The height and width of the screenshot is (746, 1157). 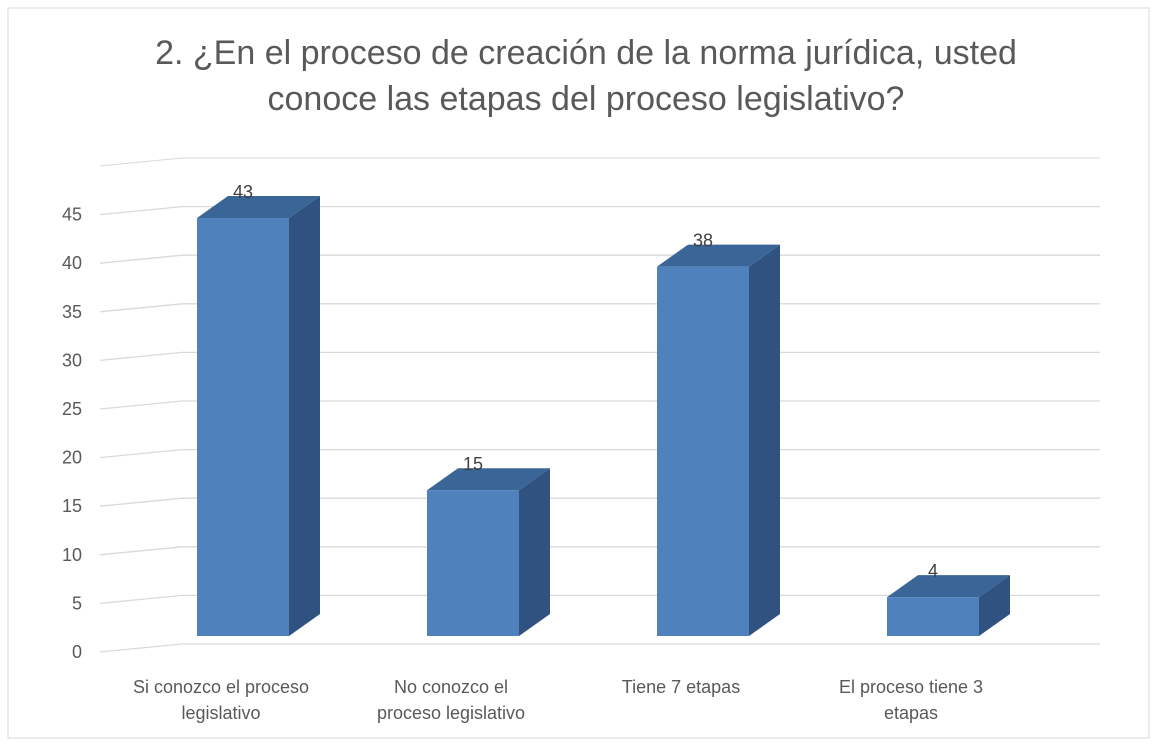 What do you see at coordinates (681, 687) in the screenshot?
I see `x-tick-label: Tiene 7 etapas` at bounding box center [681, 687].